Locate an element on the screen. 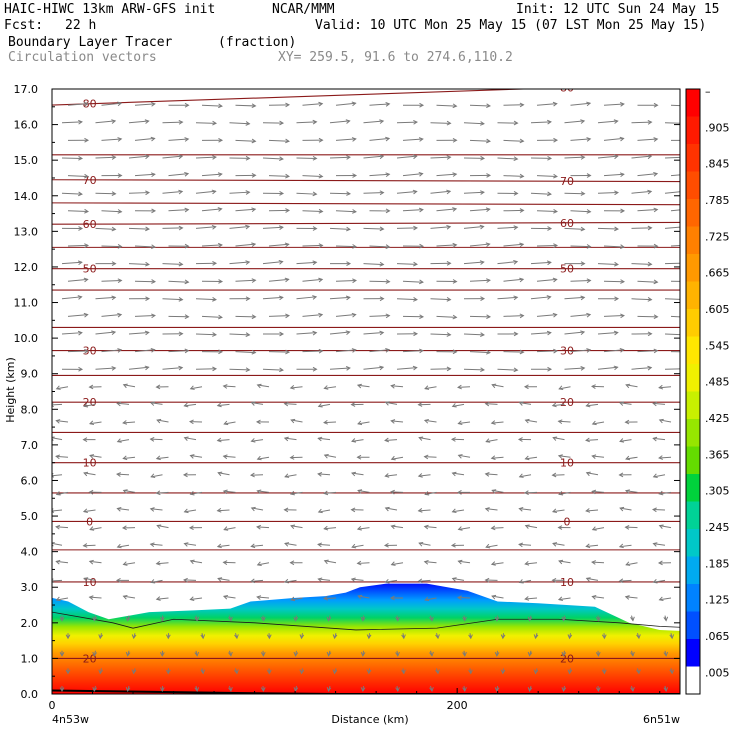 The image size is (740, 740). x-tick-label: 0 is located at coordinates (52, 705).